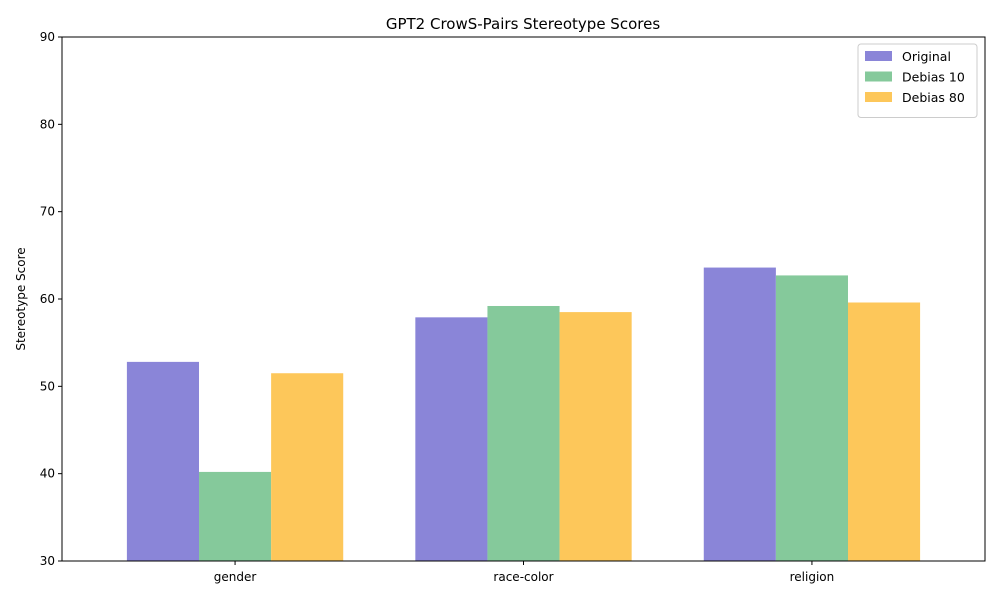 The height and width of the screenshot is (604, 1000). I want to click on x-tick-label: gender, so click(235, 577).